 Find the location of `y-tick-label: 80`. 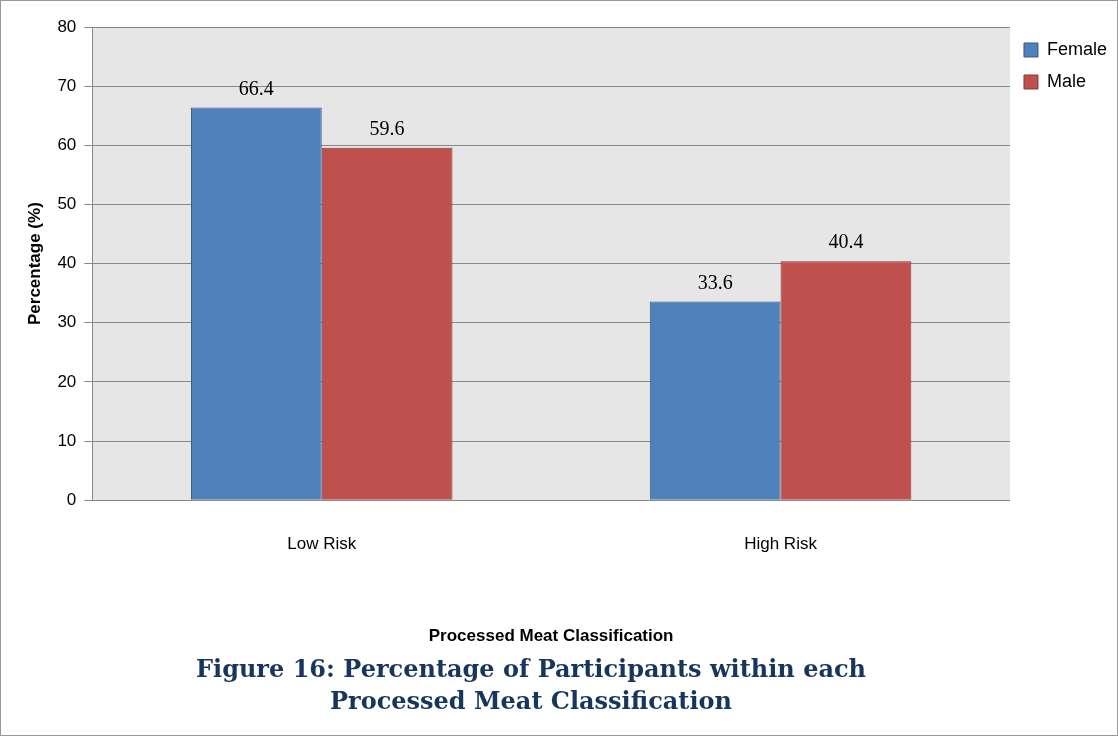

y-tick-label: 80 is located at coordinates (67, 26).